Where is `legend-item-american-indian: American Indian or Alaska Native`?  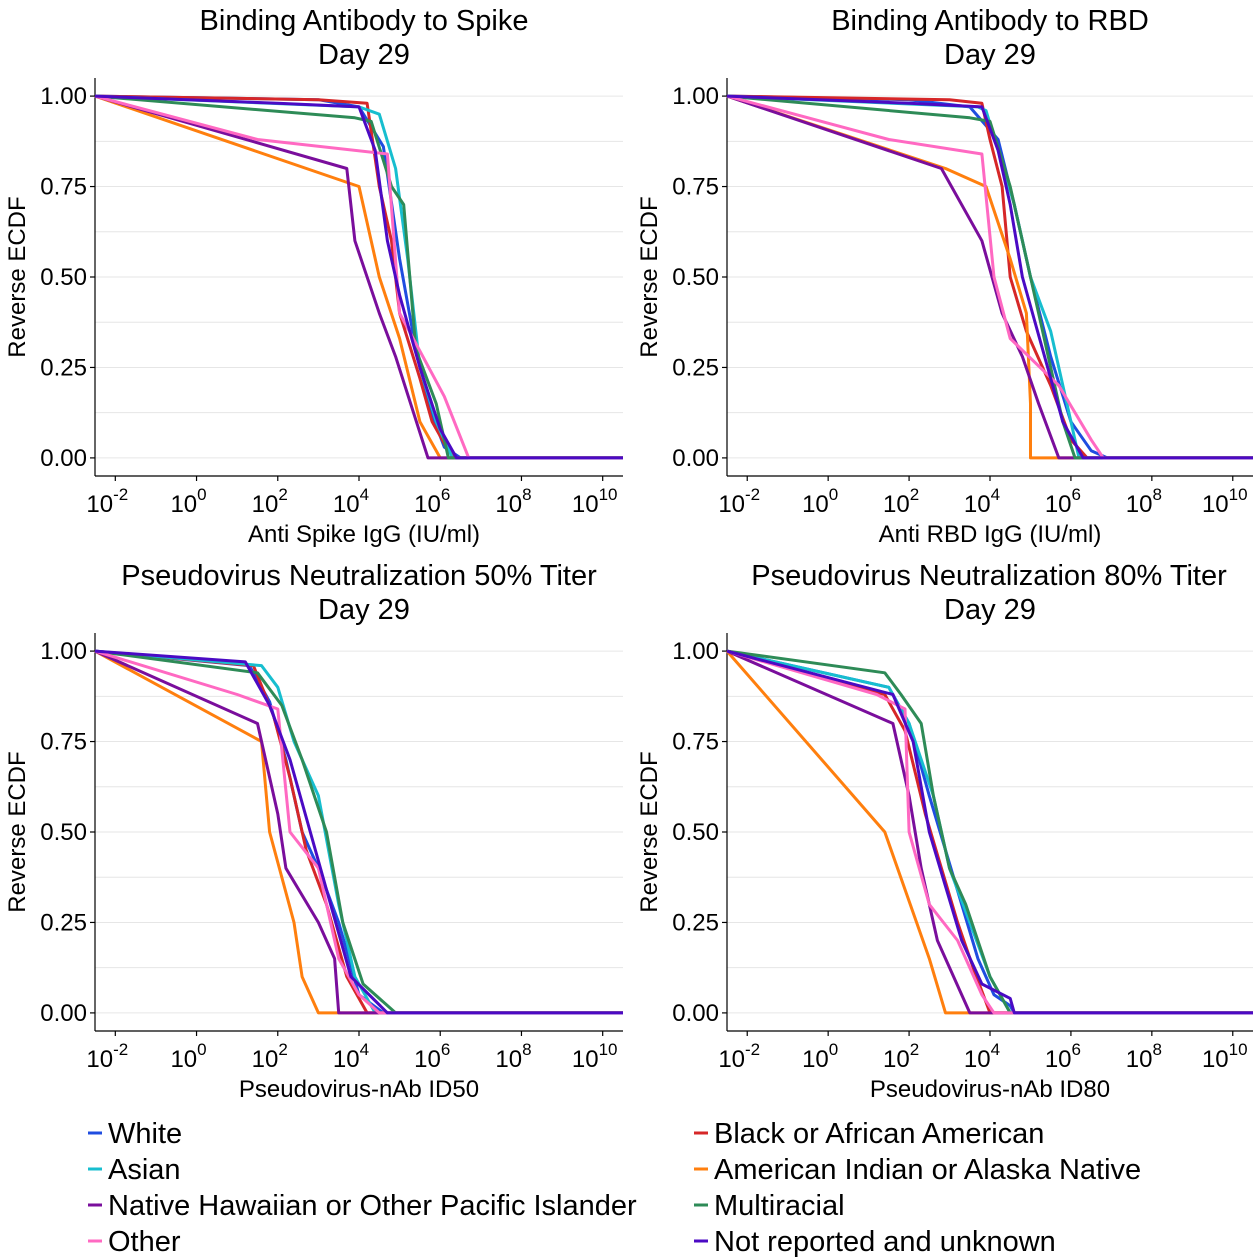 legend-item-american-indian: American Indian or Alaska Native is located at coordinates (917, 1170).